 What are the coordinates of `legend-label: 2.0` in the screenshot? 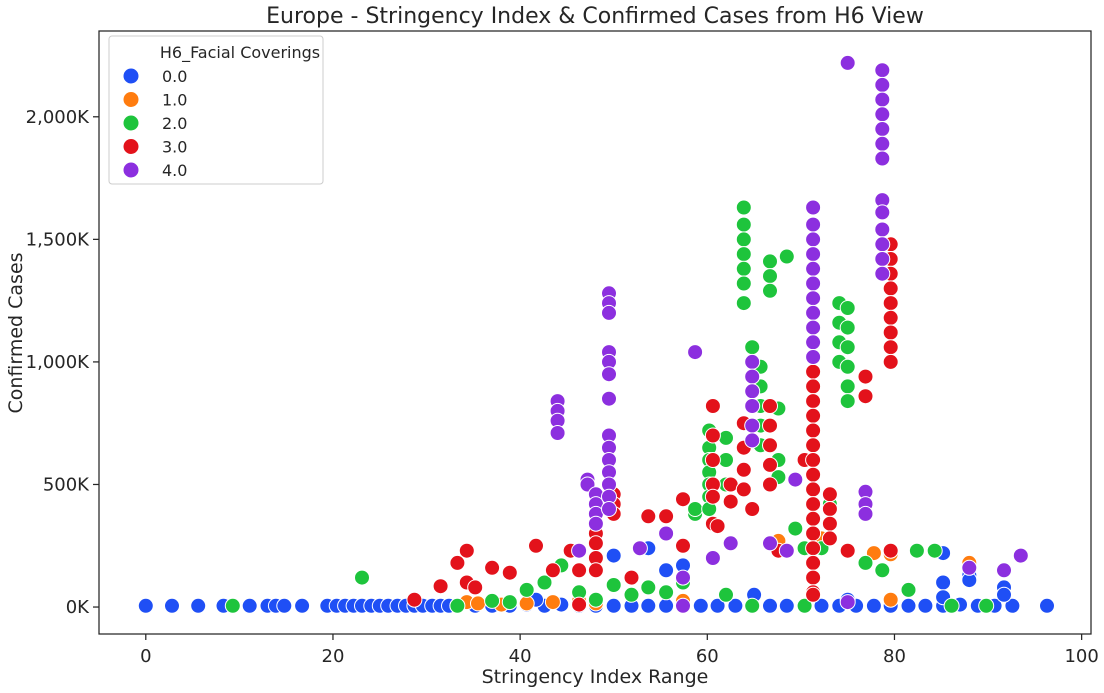 It's located at (174, 123).